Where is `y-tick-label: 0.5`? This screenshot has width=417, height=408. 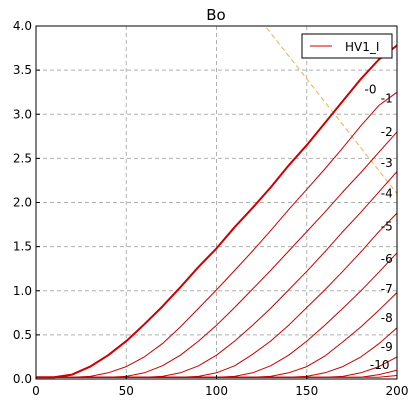 y-tick-label: 0.5 is located at coordinates (22, 335).